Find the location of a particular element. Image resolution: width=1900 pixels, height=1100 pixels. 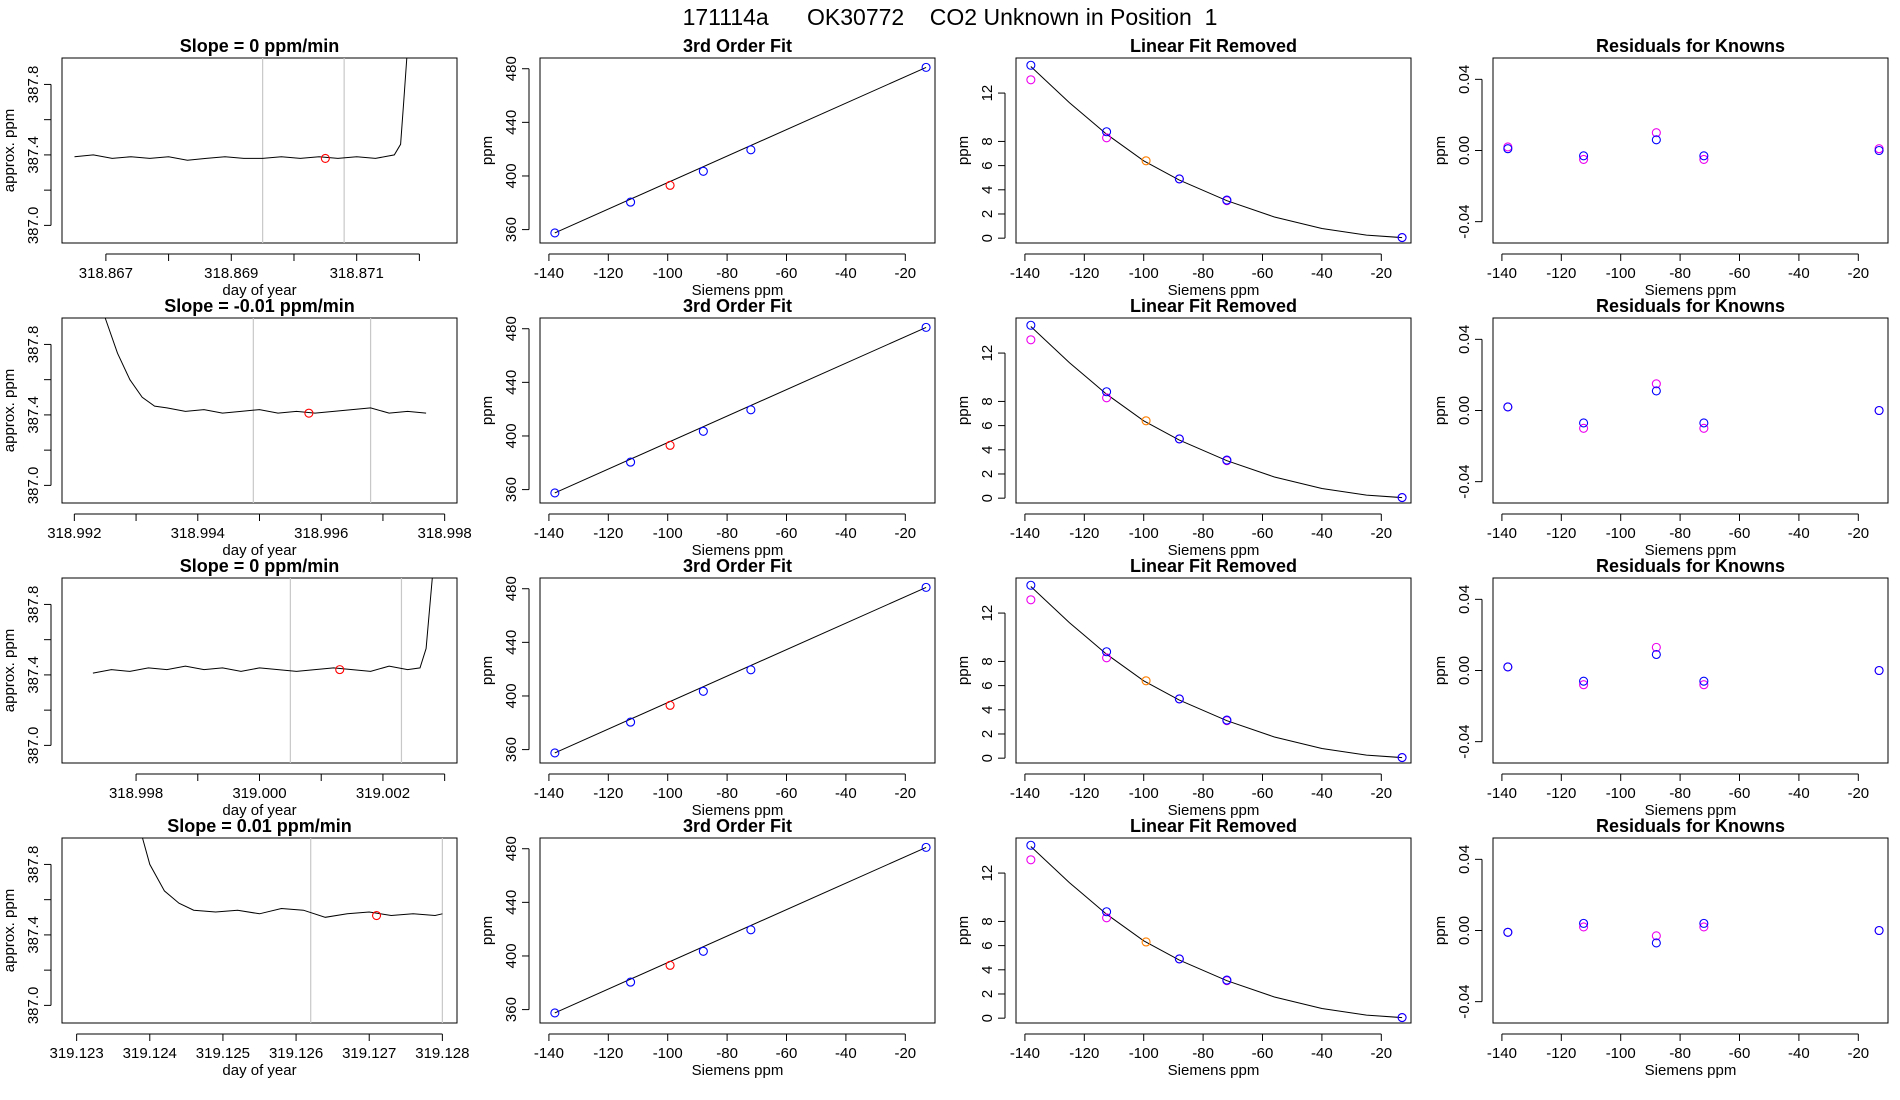

y-axis-label: approx. ppm is located at coordinates (9, 150).